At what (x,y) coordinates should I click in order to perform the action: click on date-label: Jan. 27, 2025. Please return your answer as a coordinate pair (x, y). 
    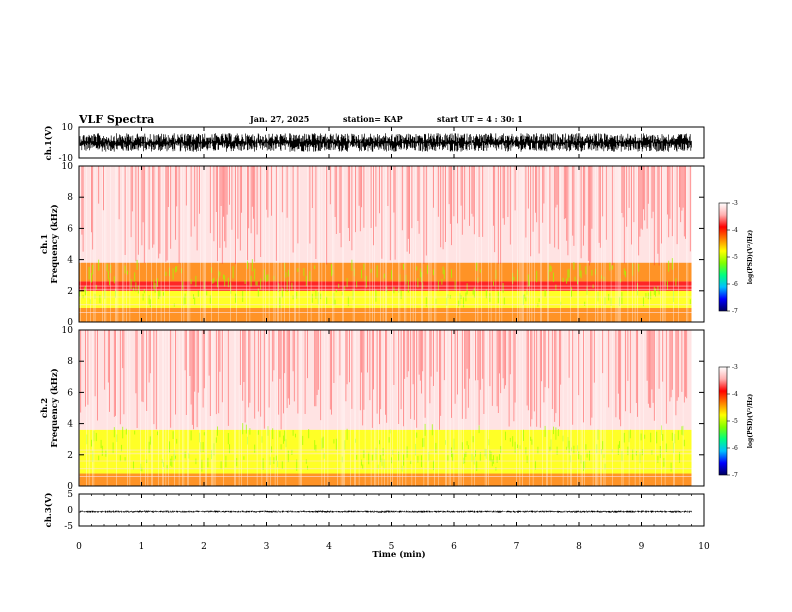
    Looking at the image, I should click on (279, 119).